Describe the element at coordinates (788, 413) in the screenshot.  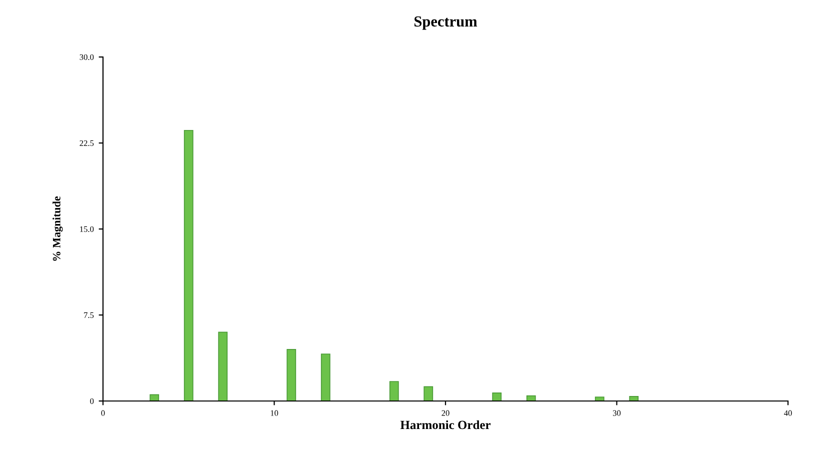
I see `x-tick-label: 40` at that location.